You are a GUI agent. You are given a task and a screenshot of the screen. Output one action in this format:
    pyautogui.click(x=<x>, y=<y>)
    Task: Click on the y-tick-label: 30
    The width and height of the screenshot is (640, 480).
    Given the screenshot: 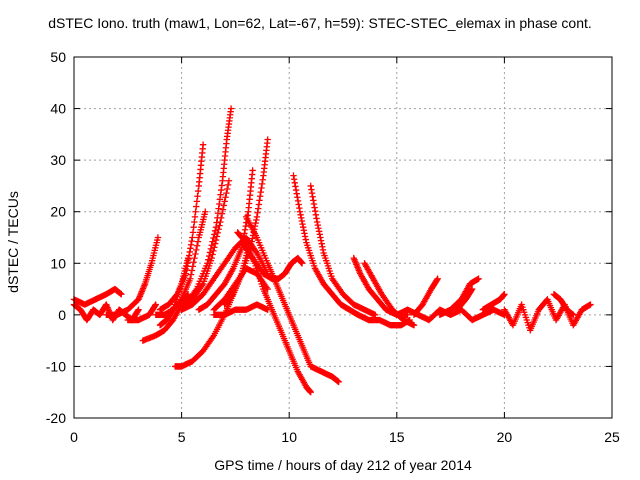 What is the action you would take?
    pyautogui.click(x=58, y=160)
    